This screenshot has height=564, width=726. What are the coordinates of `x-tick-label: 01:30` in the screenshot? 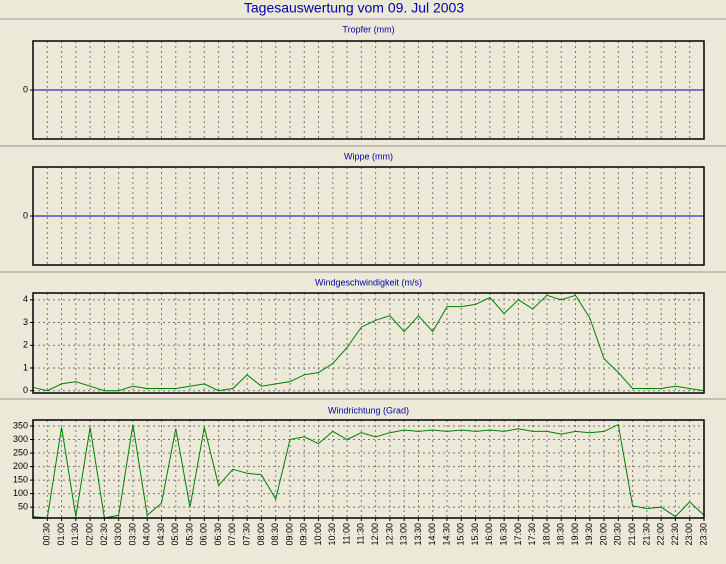 It's located at (75, 534).